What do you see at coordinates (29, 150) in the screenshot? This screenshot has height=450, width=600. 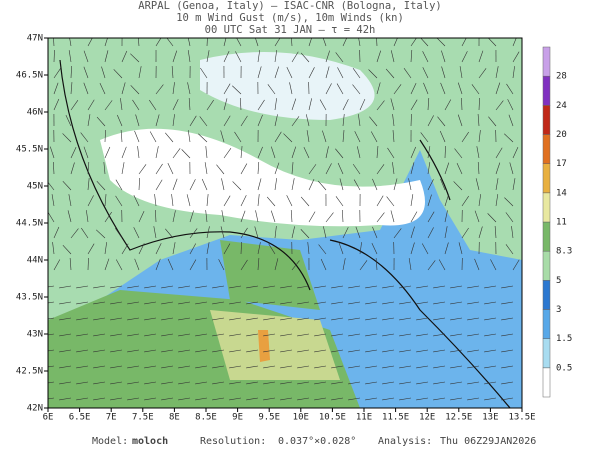 I see `y-tick-label: 45.5N` at bounding box center [29, 150].